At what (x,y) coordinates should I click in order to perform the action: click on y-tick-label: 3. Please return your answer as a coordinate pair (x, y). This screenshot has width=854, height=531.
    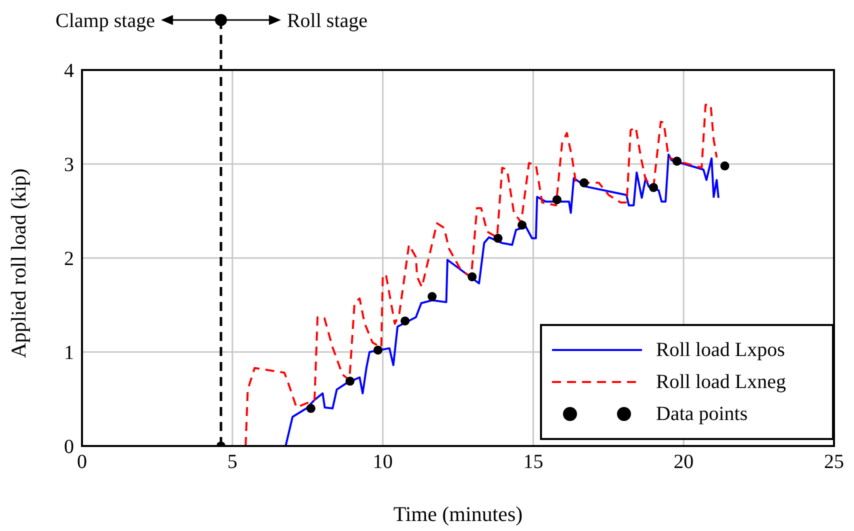
    Looking at the image, I should click on (69, 165).